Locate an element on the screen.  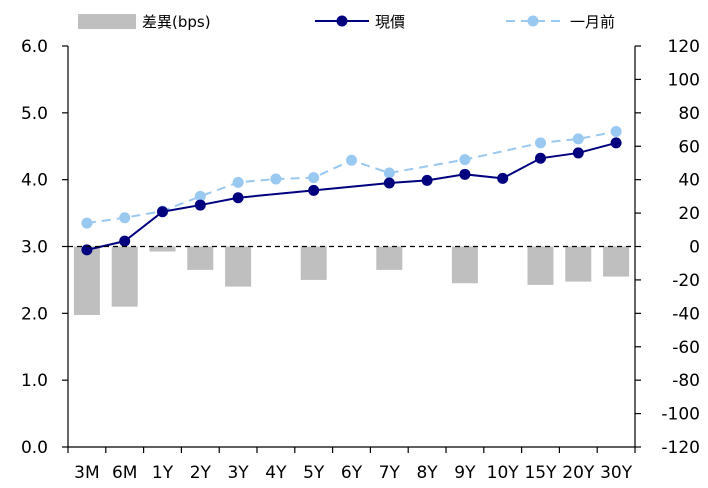
category-label: 30Y is located at coordinates (616, 473).